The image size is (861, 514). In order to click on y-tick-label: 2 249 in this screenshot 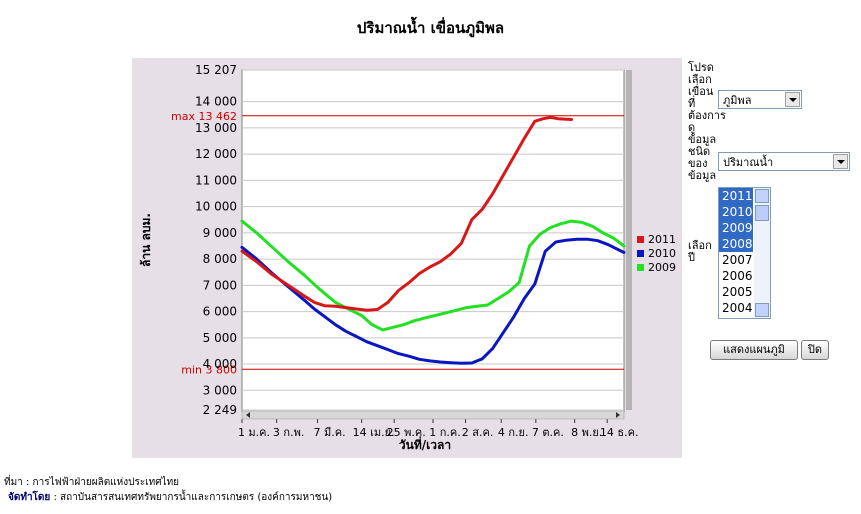, I will do `click(220, 410)`.